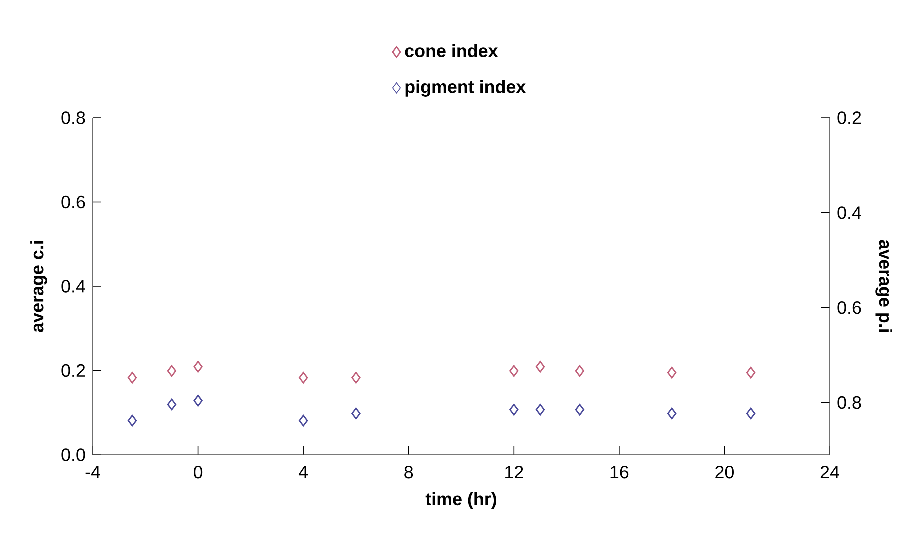  Describe the element at coordinates (74, 202) in the screenshot. I see `y-tick-label: 0.6` at that location.